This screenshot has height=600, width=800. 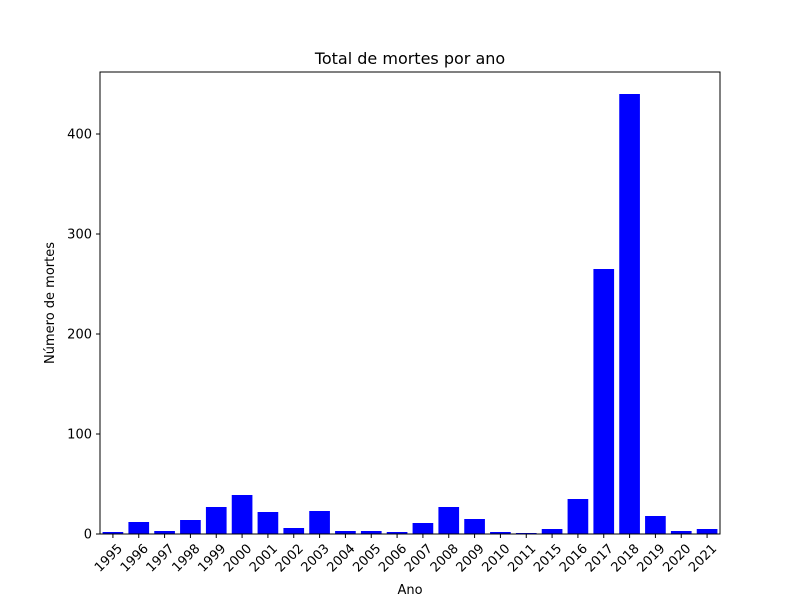 I want to click on y-axis-label: Número de mortes, so click(x=50, y=303).